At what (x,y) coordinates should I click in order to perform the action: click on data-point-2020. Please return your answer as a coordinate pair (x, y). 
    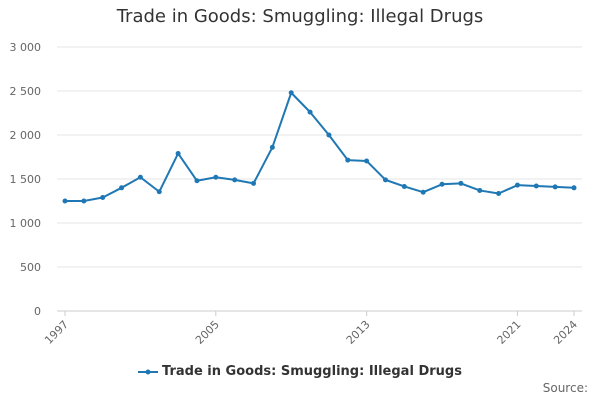
    Looking at the image, I should click on (499, 194).